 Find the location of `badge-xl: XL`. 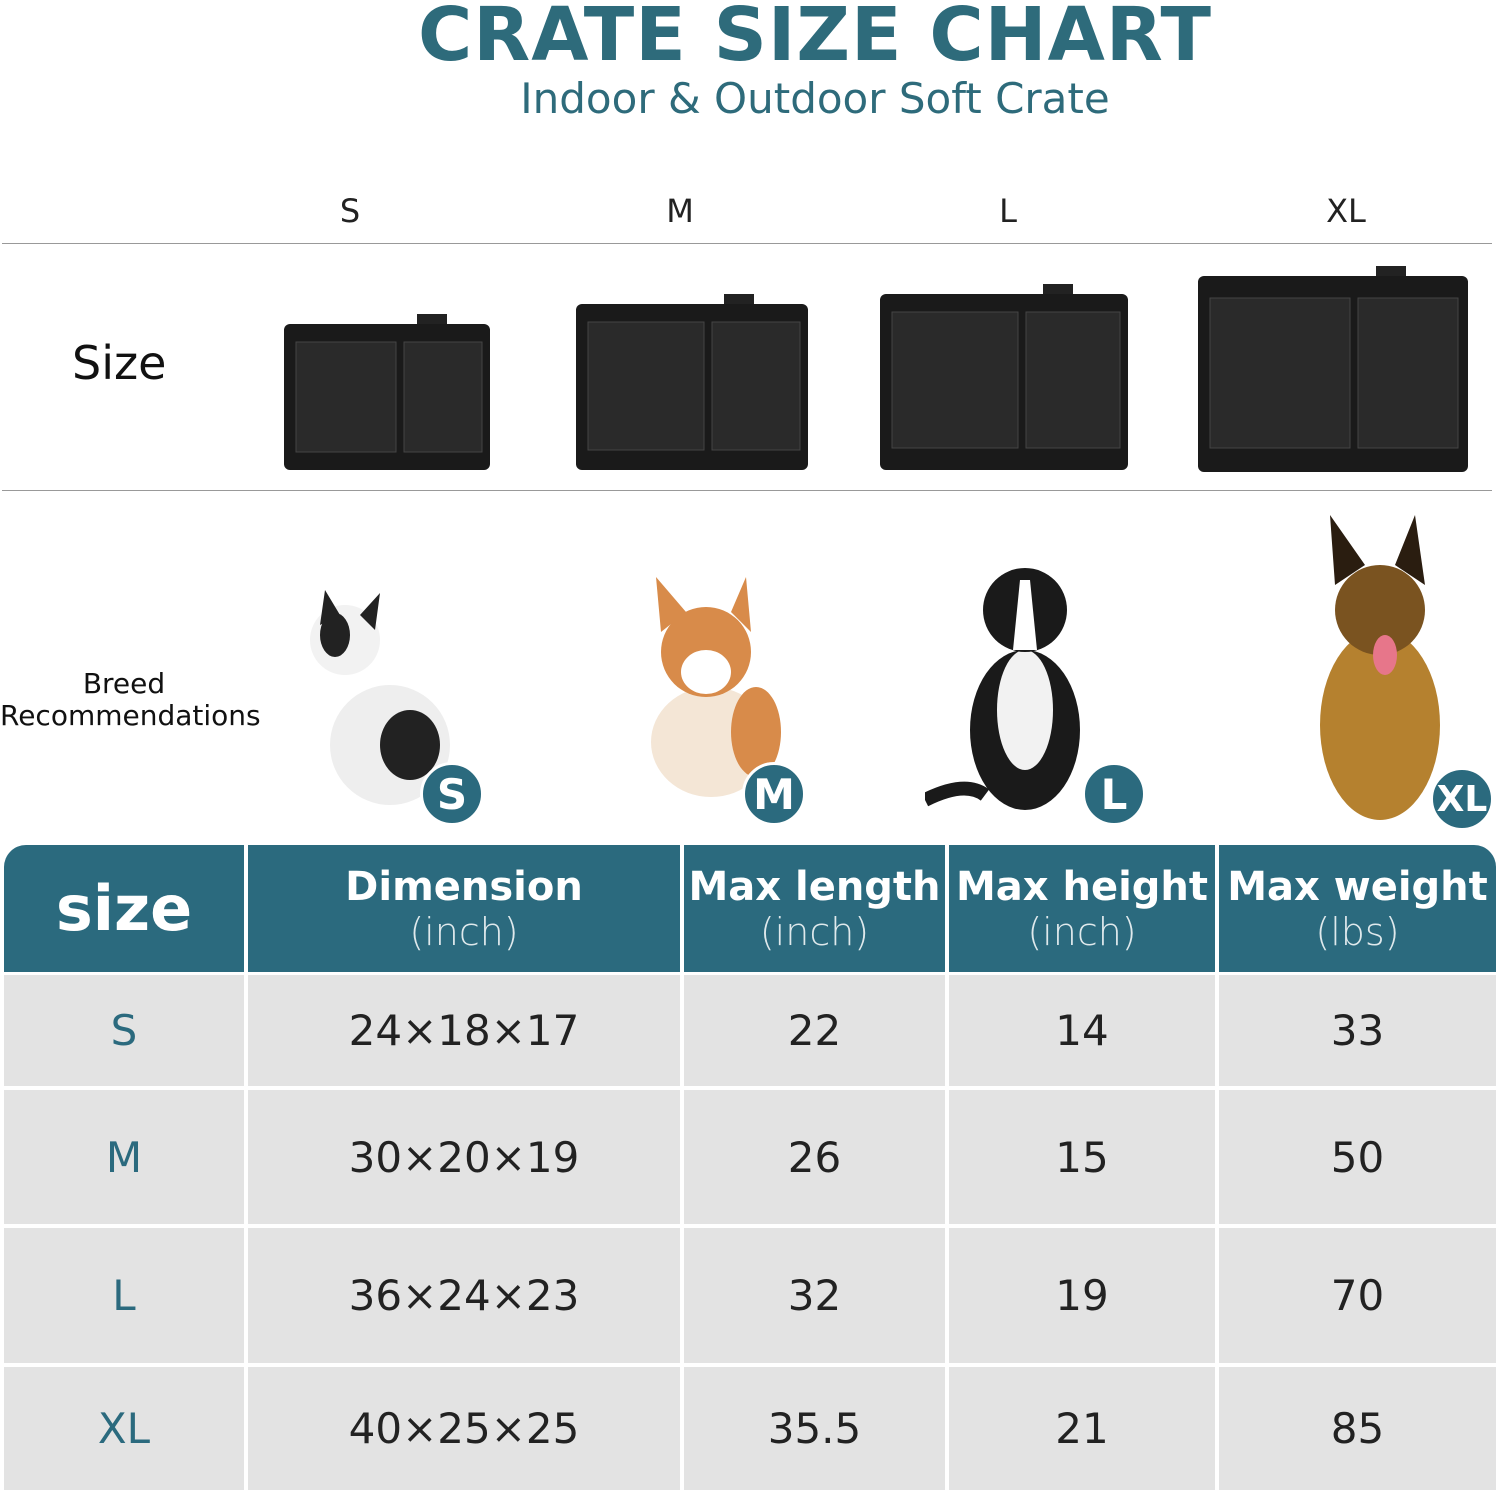

badge-xl: XL is located at coordinates (1462, 799).